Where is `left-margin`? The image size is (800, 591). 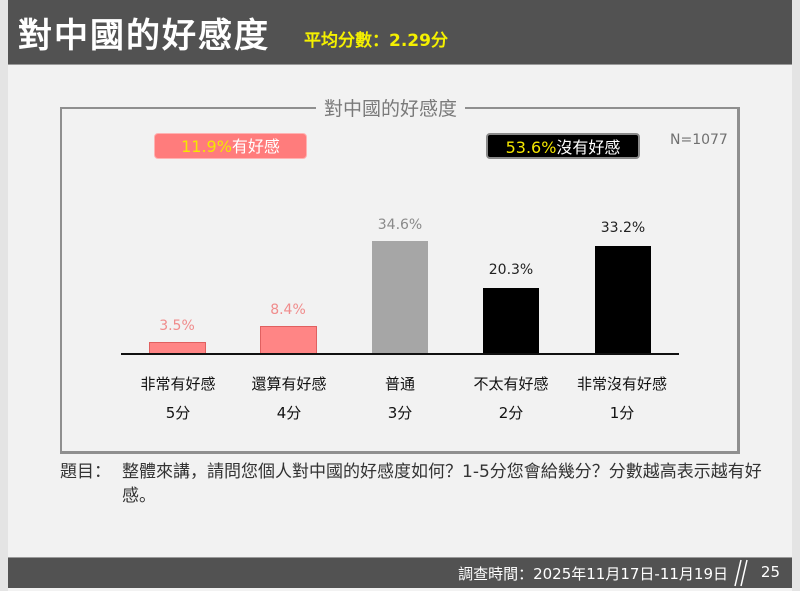
left-margin is located at coordinates (4, 295).